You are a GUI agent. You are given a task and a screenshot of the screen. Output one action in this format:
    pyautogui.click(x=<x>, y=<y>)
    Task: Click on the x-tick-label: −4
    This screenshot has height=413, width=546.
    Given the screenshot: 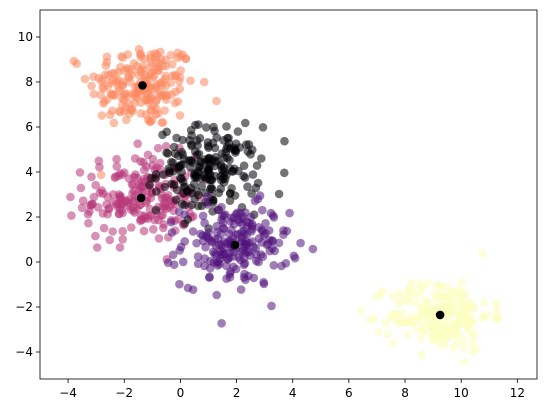 What is the action you would take?
    pyautogui.click(x=68, y=393)
    